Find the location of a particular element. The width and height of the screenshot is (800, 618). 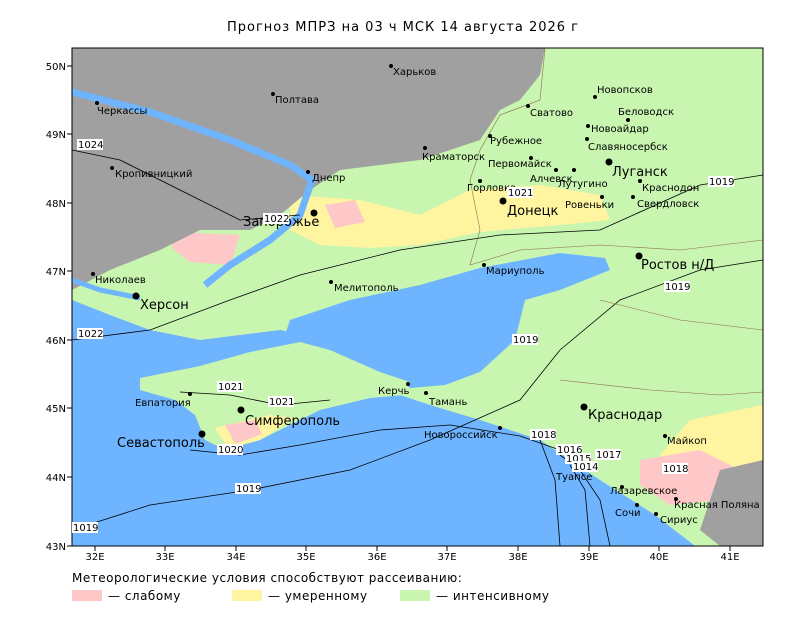

lat-label: 47N is located at coordinates (56, 272).